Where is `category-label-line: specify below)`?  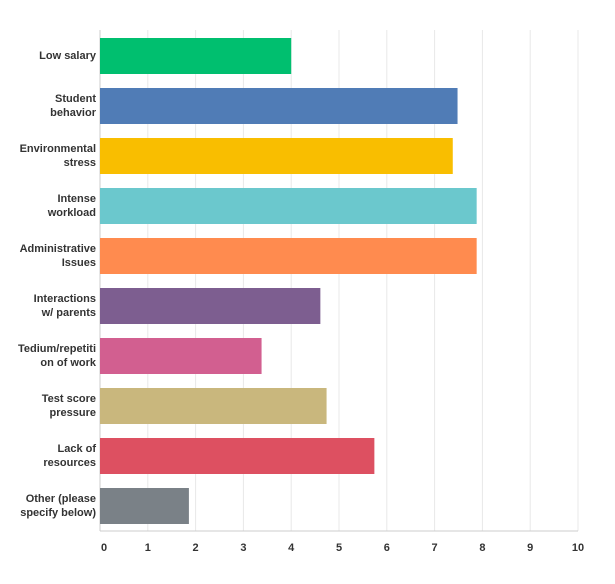 category-label-line: specify below) is located at coordinates (58, 513).